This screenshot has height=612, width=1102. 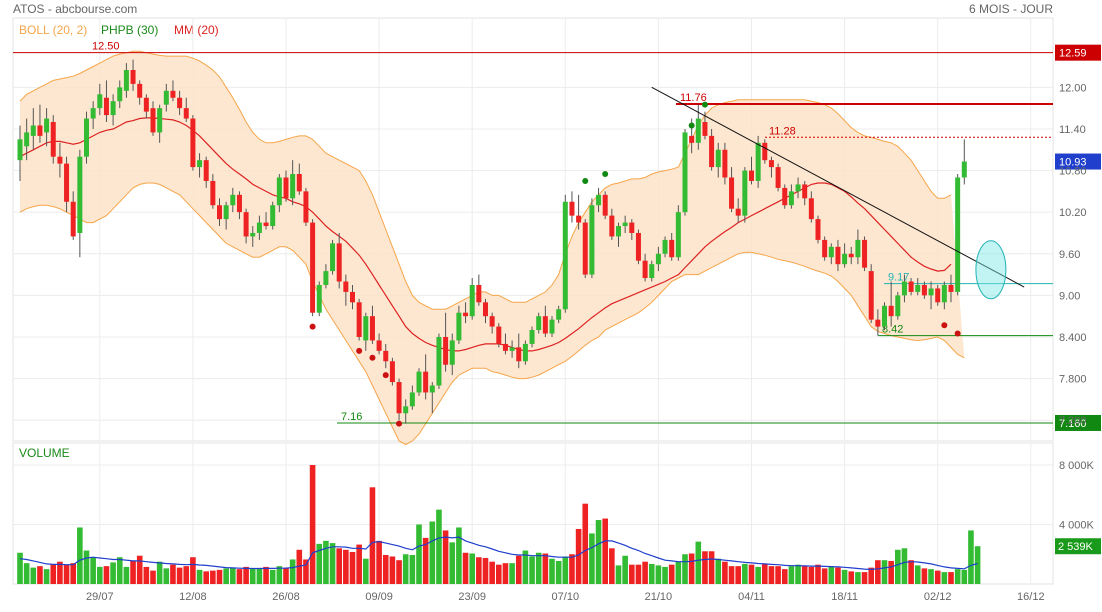 What do you see at coordinates (838, 187) in the screenshot?
I see `resistance-trendline` at bounding box center [838, 187].